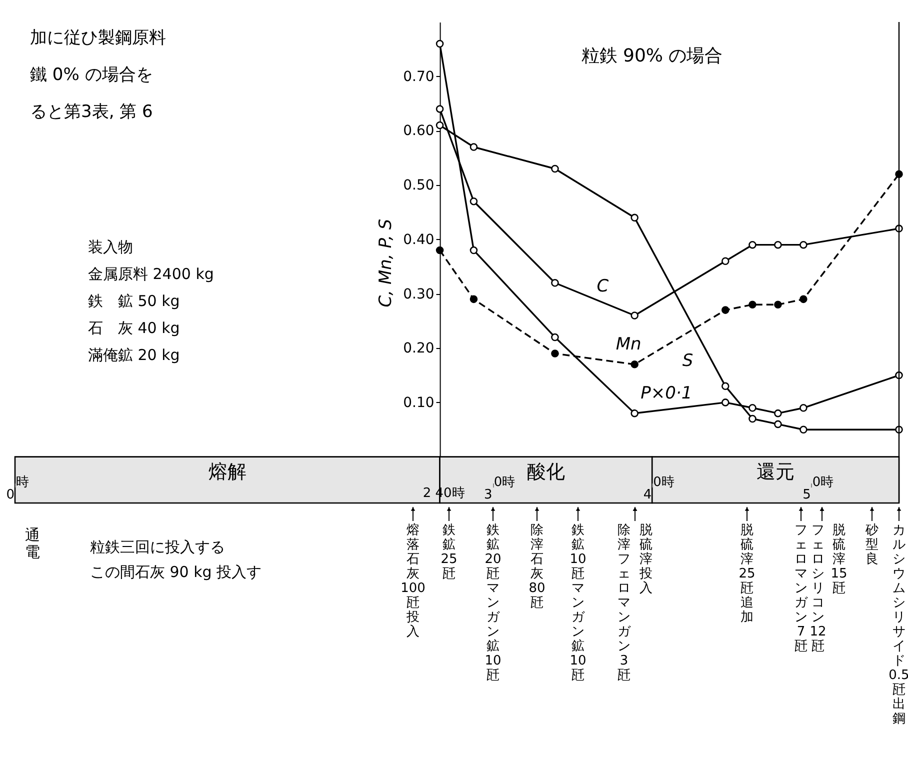  I want to click on text: 熔落石灰100瓩投入, so click(413, 581).